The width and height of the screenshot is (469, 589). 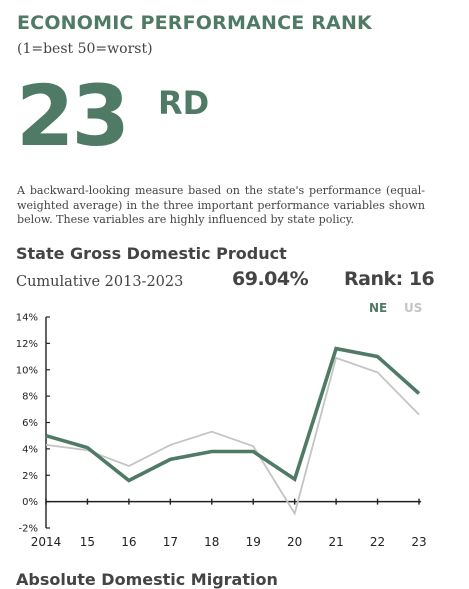 I want to click on section-rank: Rank: 16, so click(x=389, y=279).